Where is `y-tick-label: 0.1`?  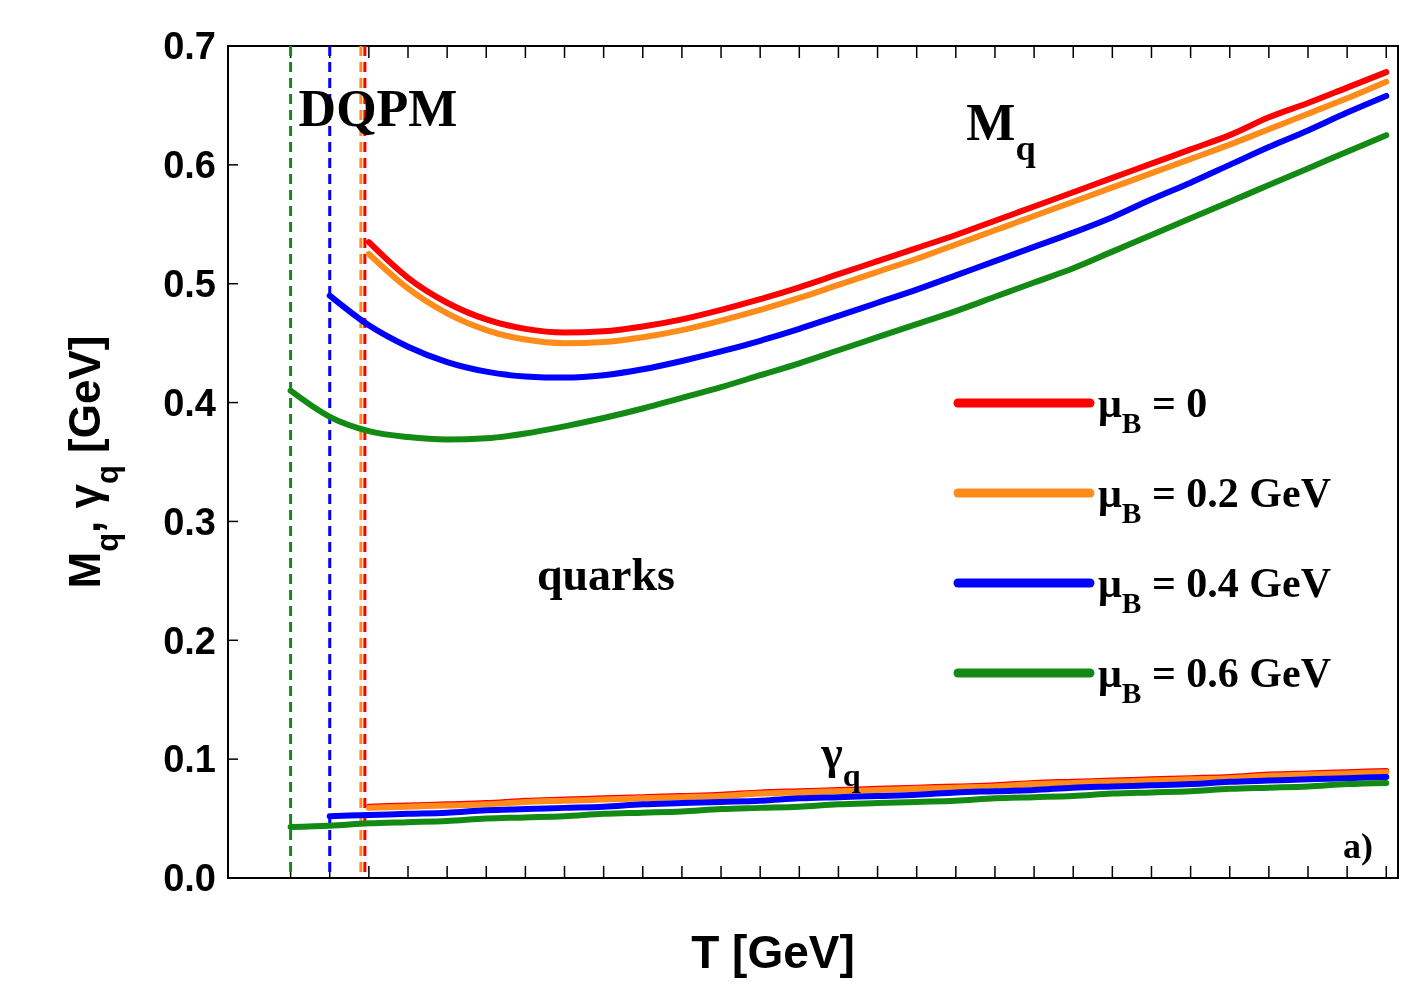
y-tick-label: 0.1 is located at coordinates (189, 759).